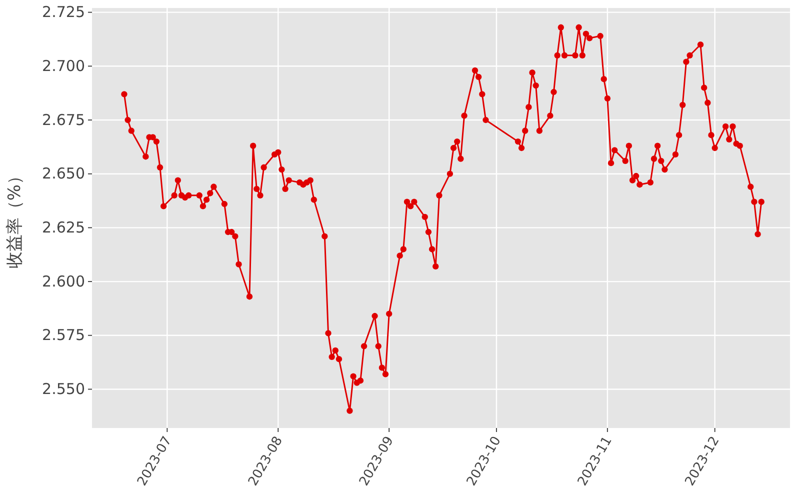 The height and width of the screenshot is (500, 800). What do you see at coordinates (63, 65) in the screenshot?
I see `y-tick-label: 2.700` at bounding box center [63, 65].